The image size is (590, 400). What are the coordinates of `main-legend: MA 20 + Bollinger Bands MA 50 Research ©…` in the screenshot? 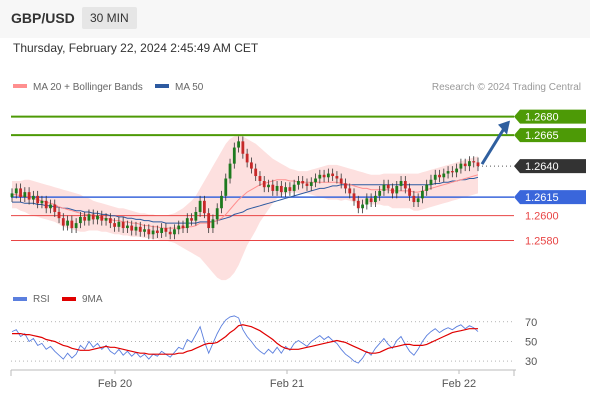 It's located at (297, 87).